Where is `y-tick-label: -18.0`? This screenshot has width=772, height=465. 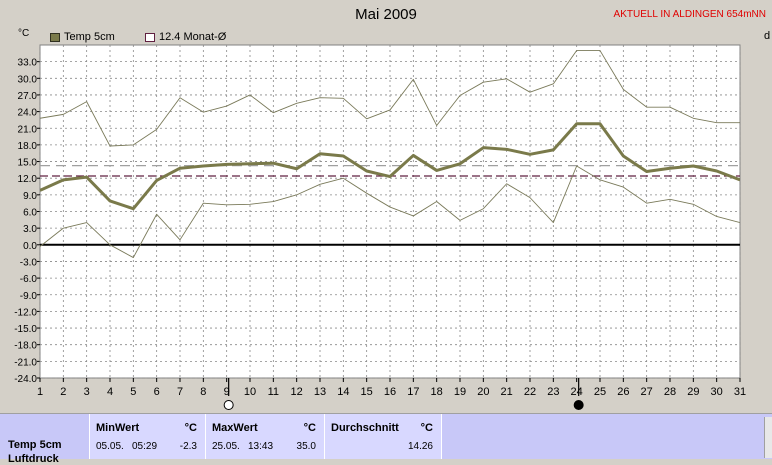
y-tick-label: -18.0 is located at coordinates (25, 346).